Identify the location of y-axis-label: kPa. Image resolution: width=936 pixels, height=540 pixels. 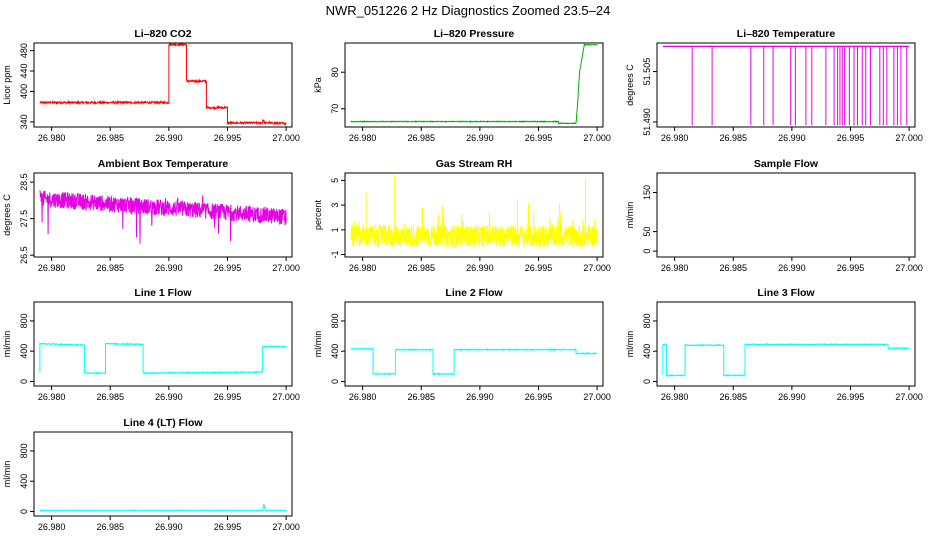
(318, 85).